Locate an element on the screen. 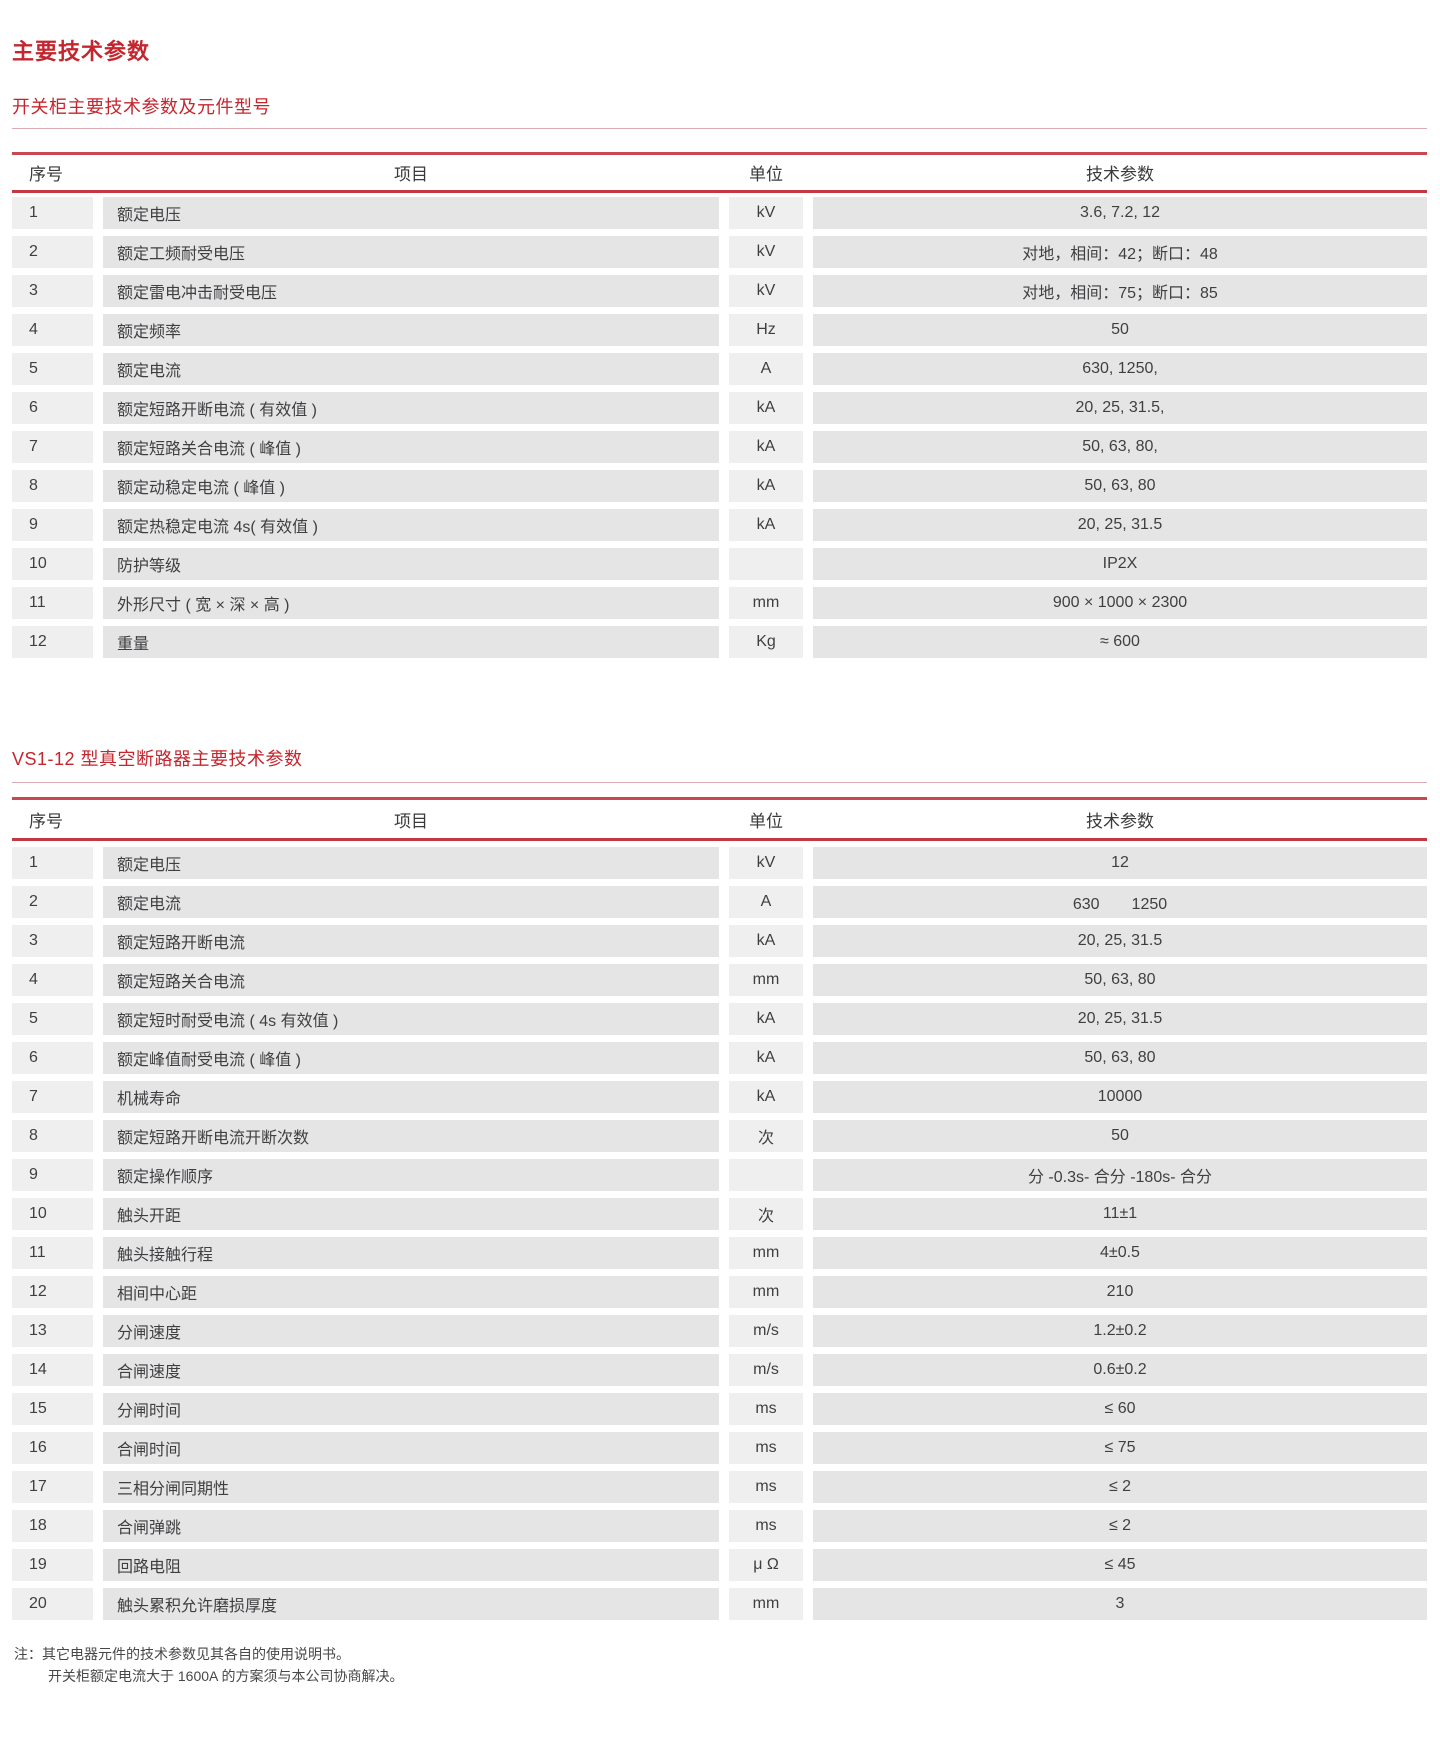 This screenshot has width=1440, height=1744. table-header-row: 序号 项目 单位 技术参数 is located at coordinates (719, 819).